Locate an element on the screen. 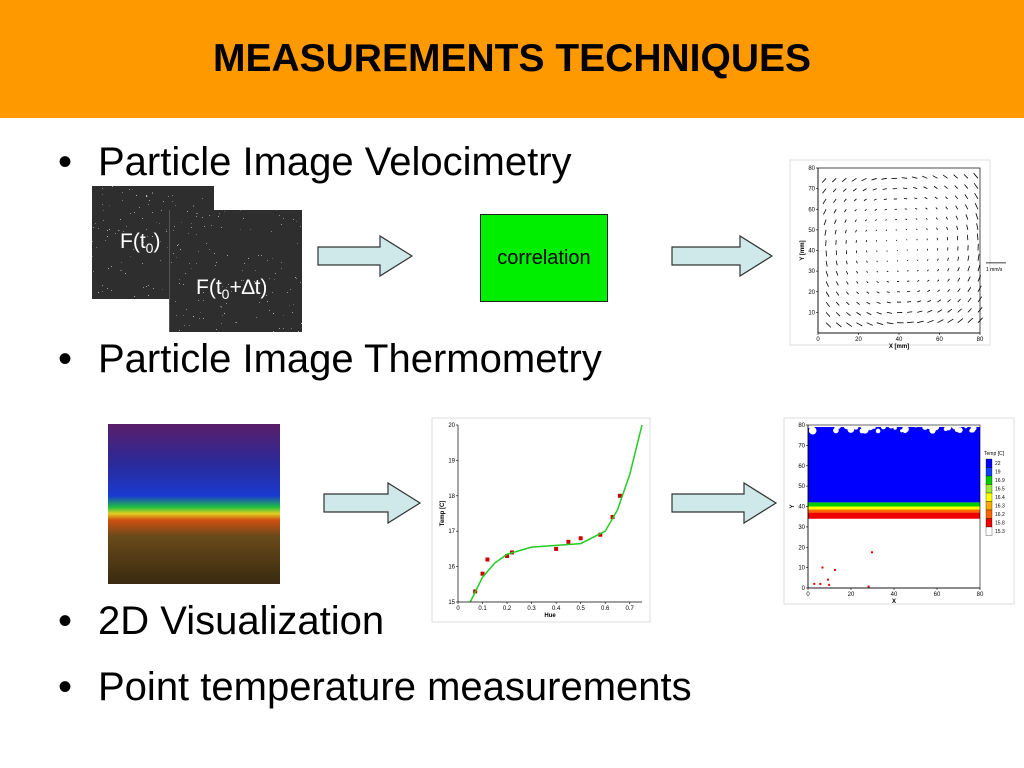  point is located at coordinates (556, 548).